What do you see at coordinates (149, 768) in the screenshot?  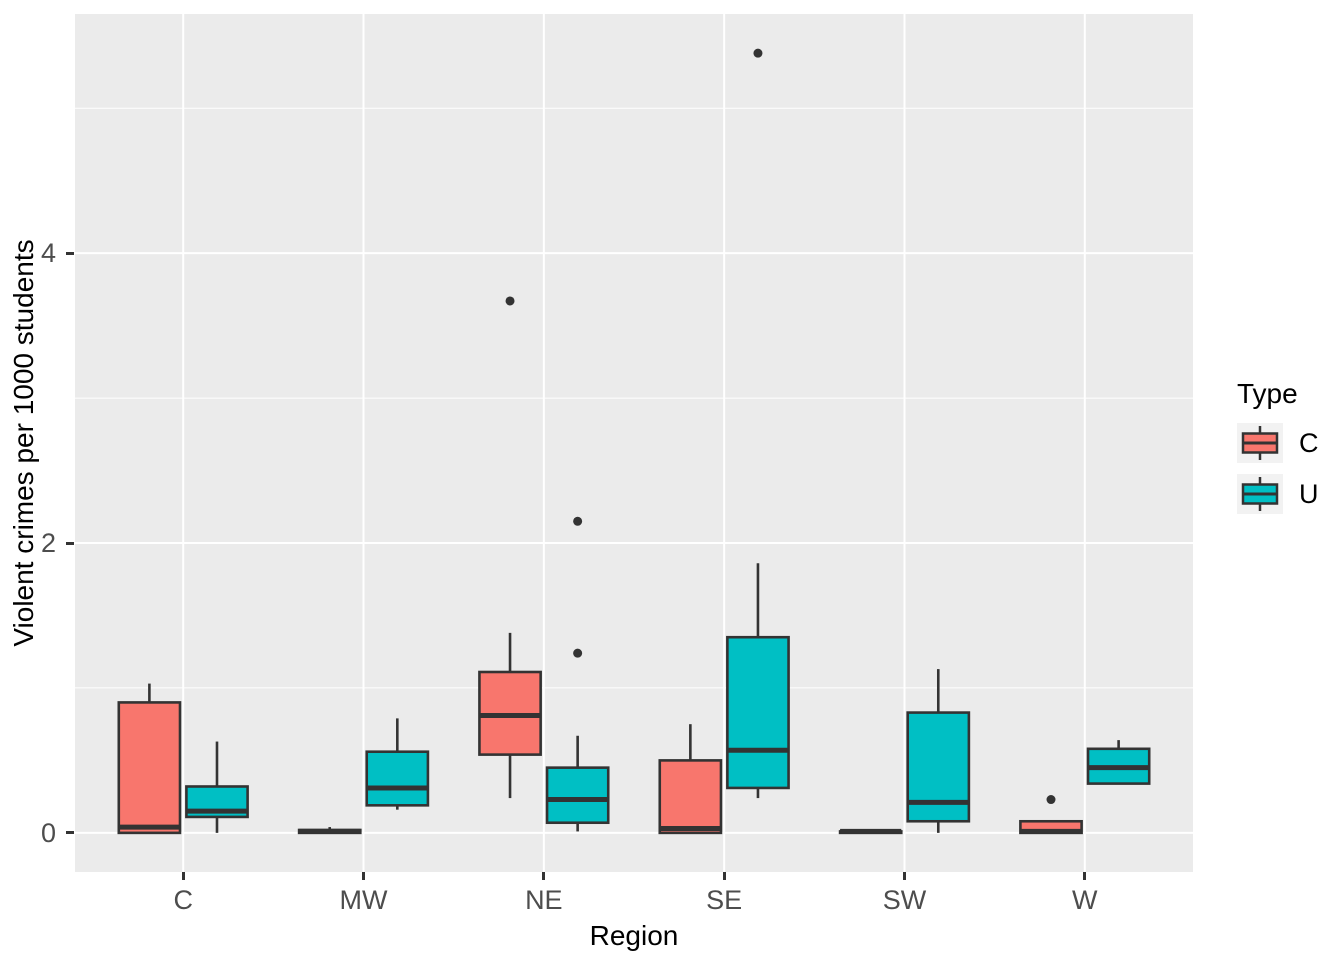 I see `box-C-C` at bounding box center [149, 768].